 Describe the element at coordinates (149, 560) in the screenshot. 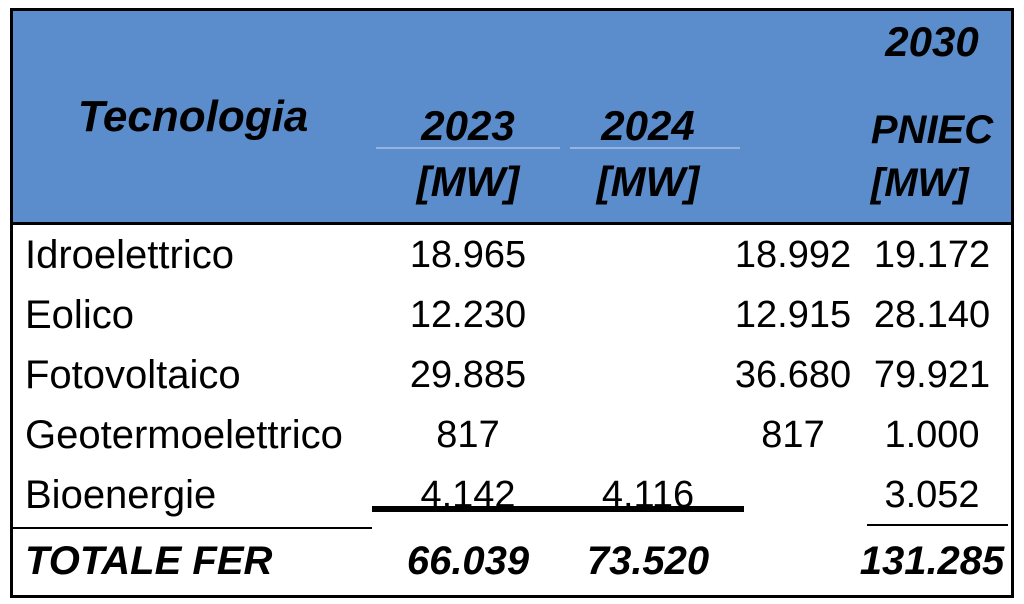

I see `total-label: TOTALE FER` at that location.